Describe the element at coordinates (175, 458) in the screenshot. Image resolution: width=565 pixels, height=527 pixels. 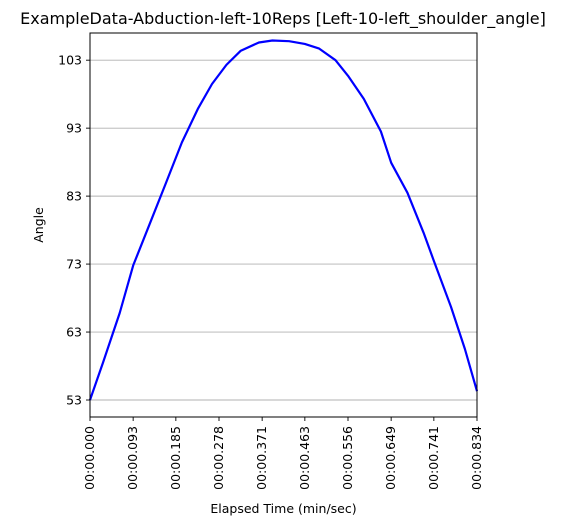
I see `x-tick-label: 00:00.185` at that location.